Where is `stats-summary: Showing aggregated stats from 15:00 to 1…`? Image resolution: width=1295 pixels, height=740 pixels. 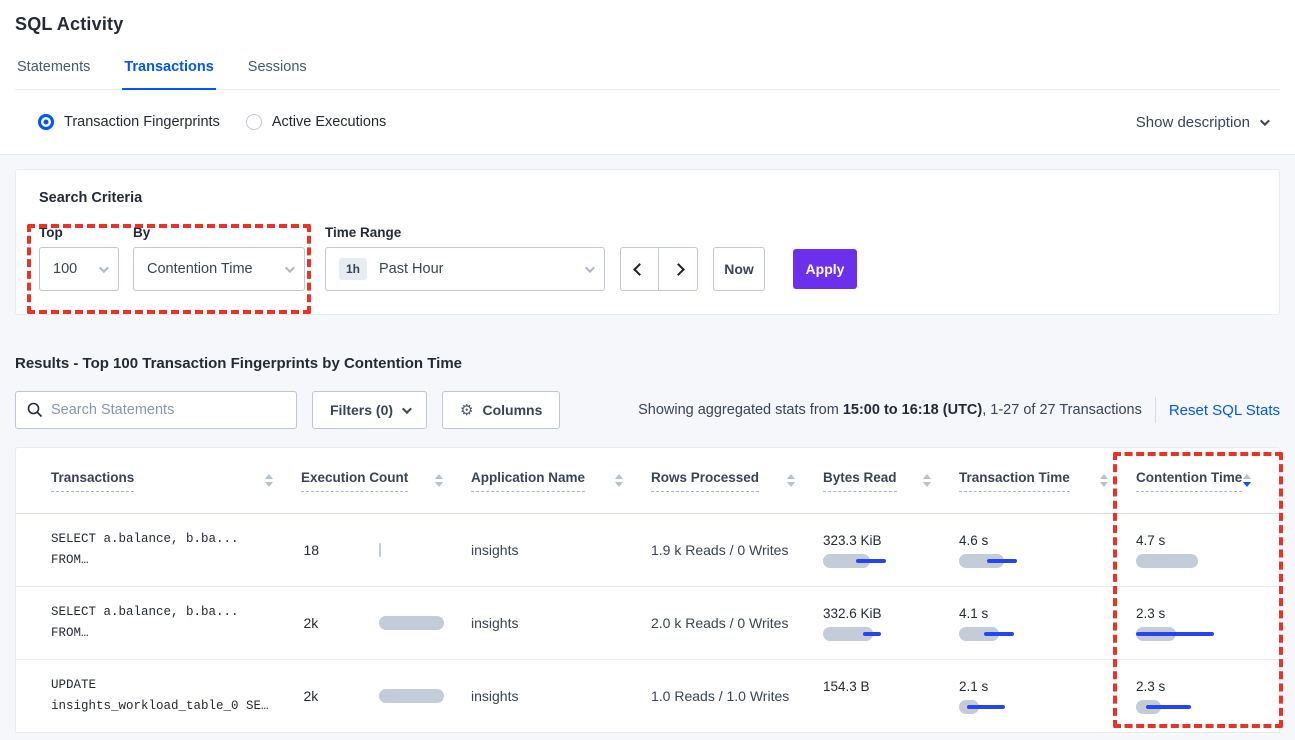
stats-summary: Showing aggregated stats from 15:00 to 1… is located at coordinates (890, 410).